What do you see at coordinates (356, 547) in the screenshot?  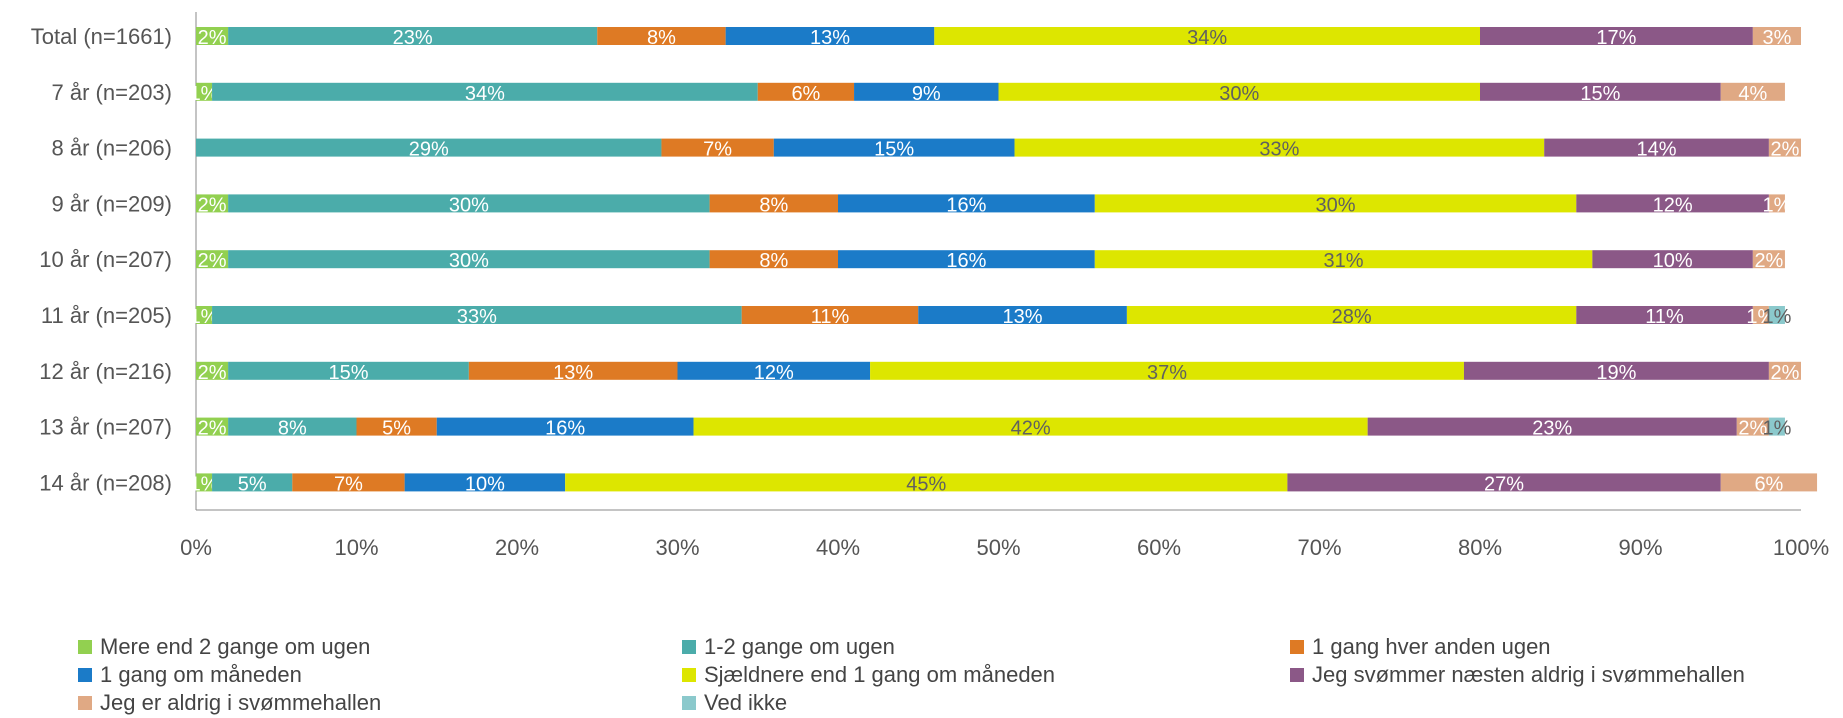 I see `x-tick-label: 10%` at bounding box center [356, 547].